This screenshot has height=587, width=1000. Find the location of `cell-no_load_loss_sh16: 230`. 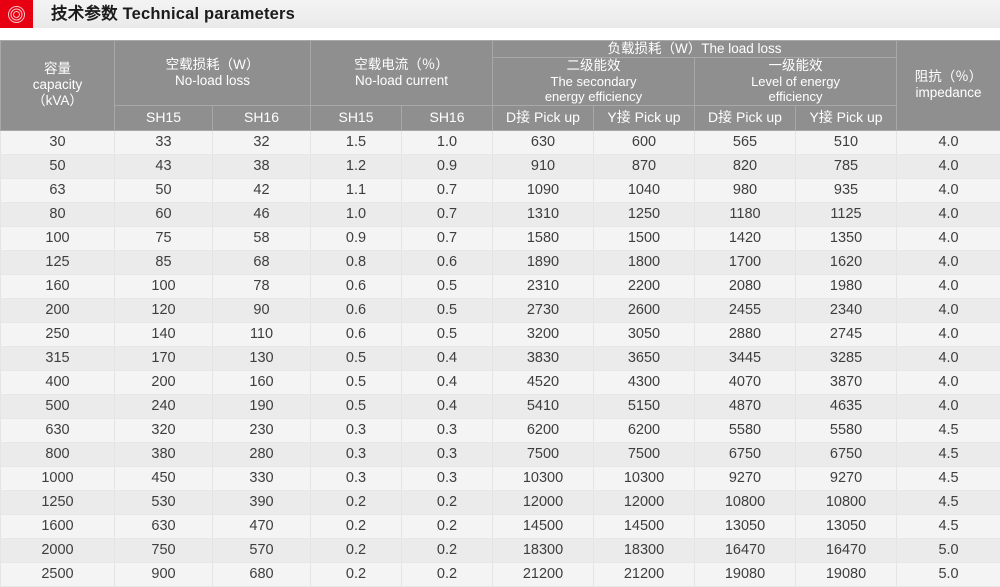

cell-no_load_loss_sh16: 230 is located at coordinates (262, 430).